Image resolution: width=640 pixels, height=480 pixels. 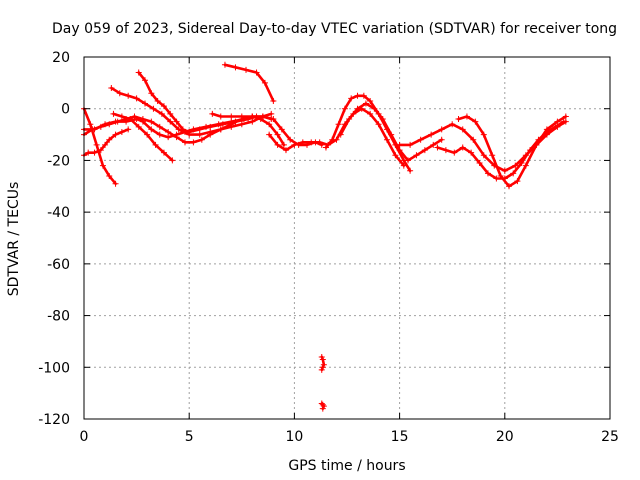 What do you see at coordinates (505, 437) in the screenshot?
I see `x-tick-label: 20` at bounding box center [505, 437].